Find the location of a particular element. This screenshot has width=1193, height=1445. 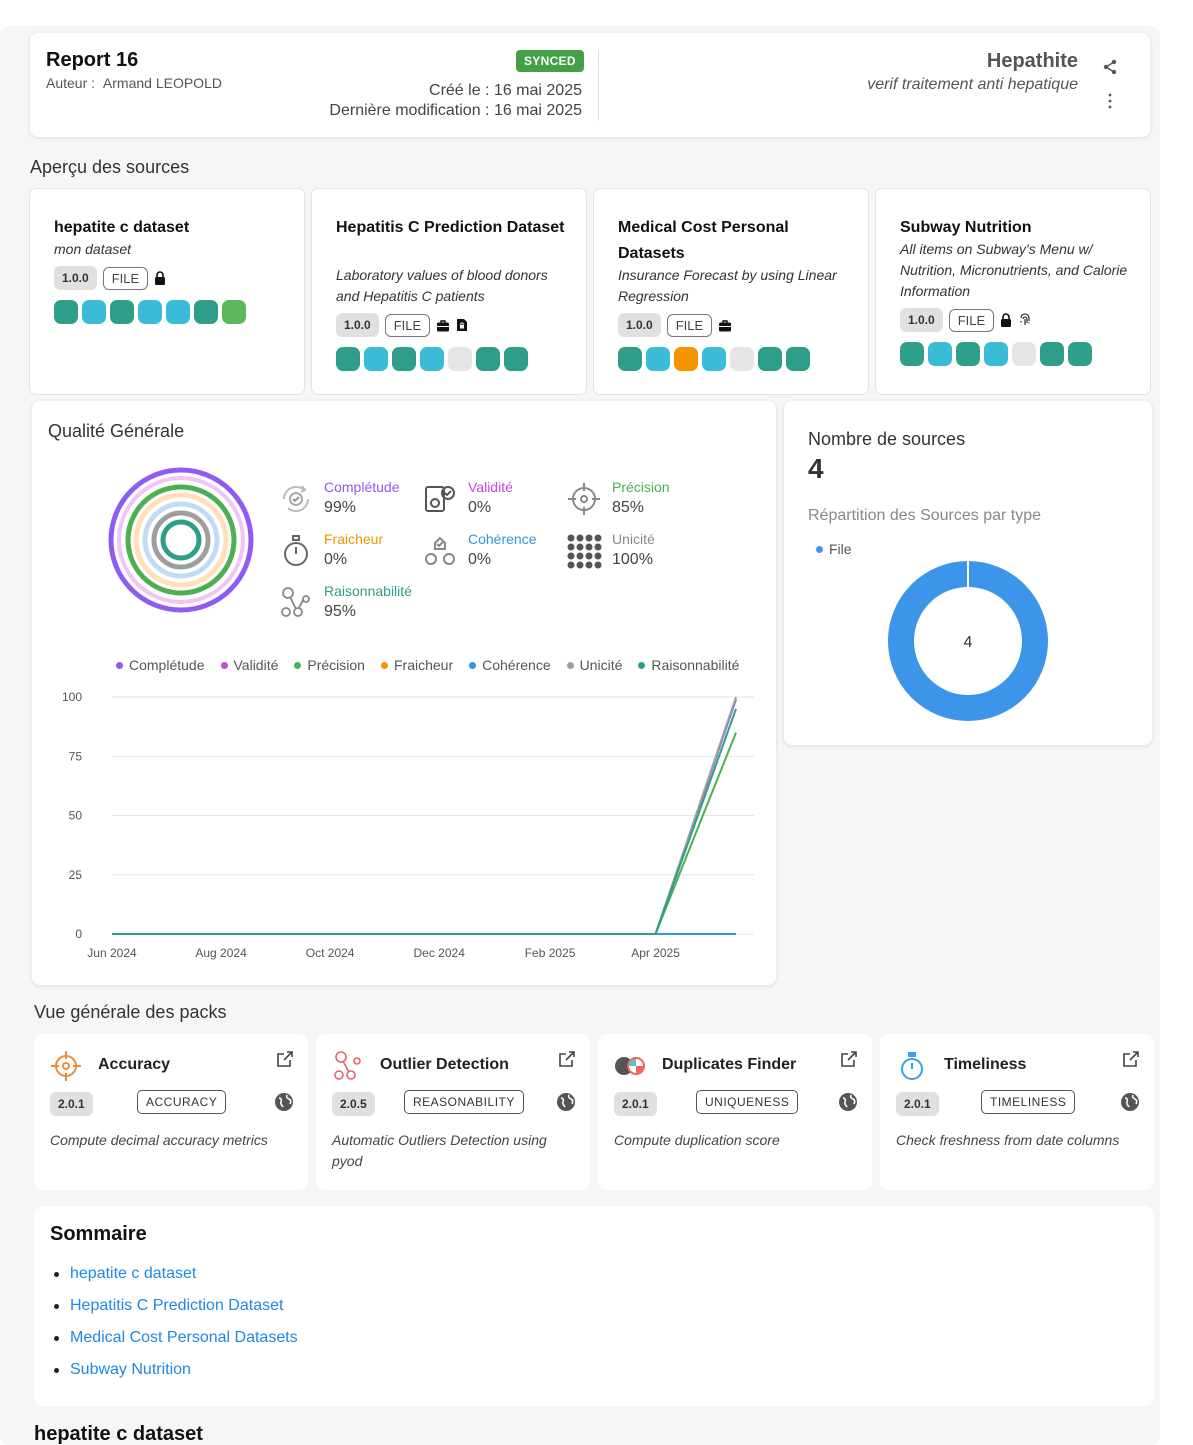

metric-value: 85% is located at coordinates (628, 507).